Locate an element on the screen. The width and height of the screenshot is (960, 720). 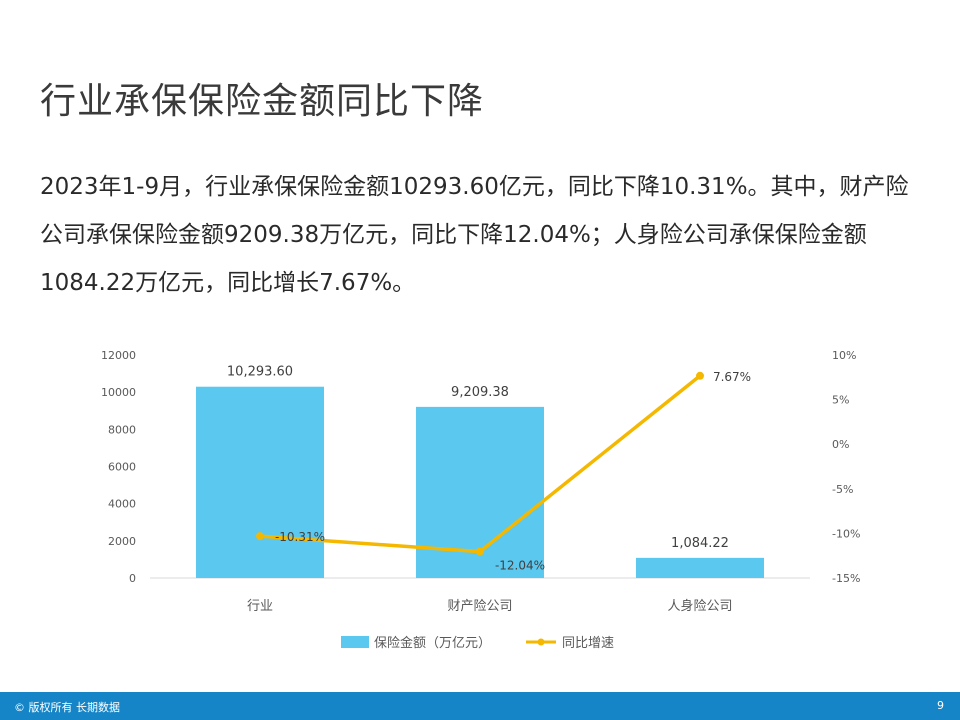
y-right-tick-label: 5% is located at coordinates (840, 400).